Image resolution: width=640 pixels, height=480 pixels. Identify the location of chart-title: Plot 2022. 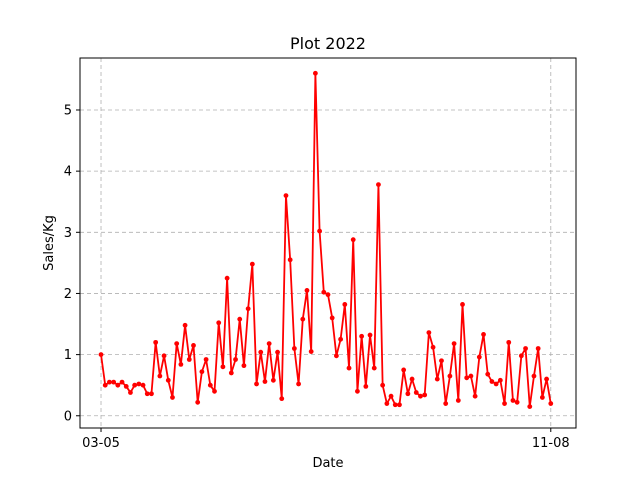
(328, 43).